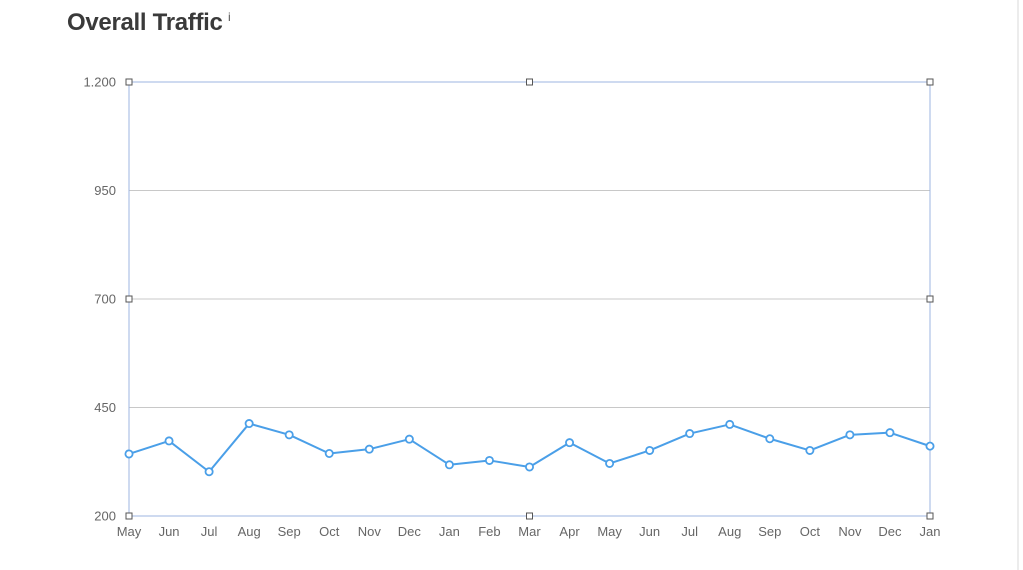 The image size is (1023, 570). What do you see at coordinates (105, 190) in the screenshot?
I see `y-tick-label: 950` at bounding box center [105, 190].